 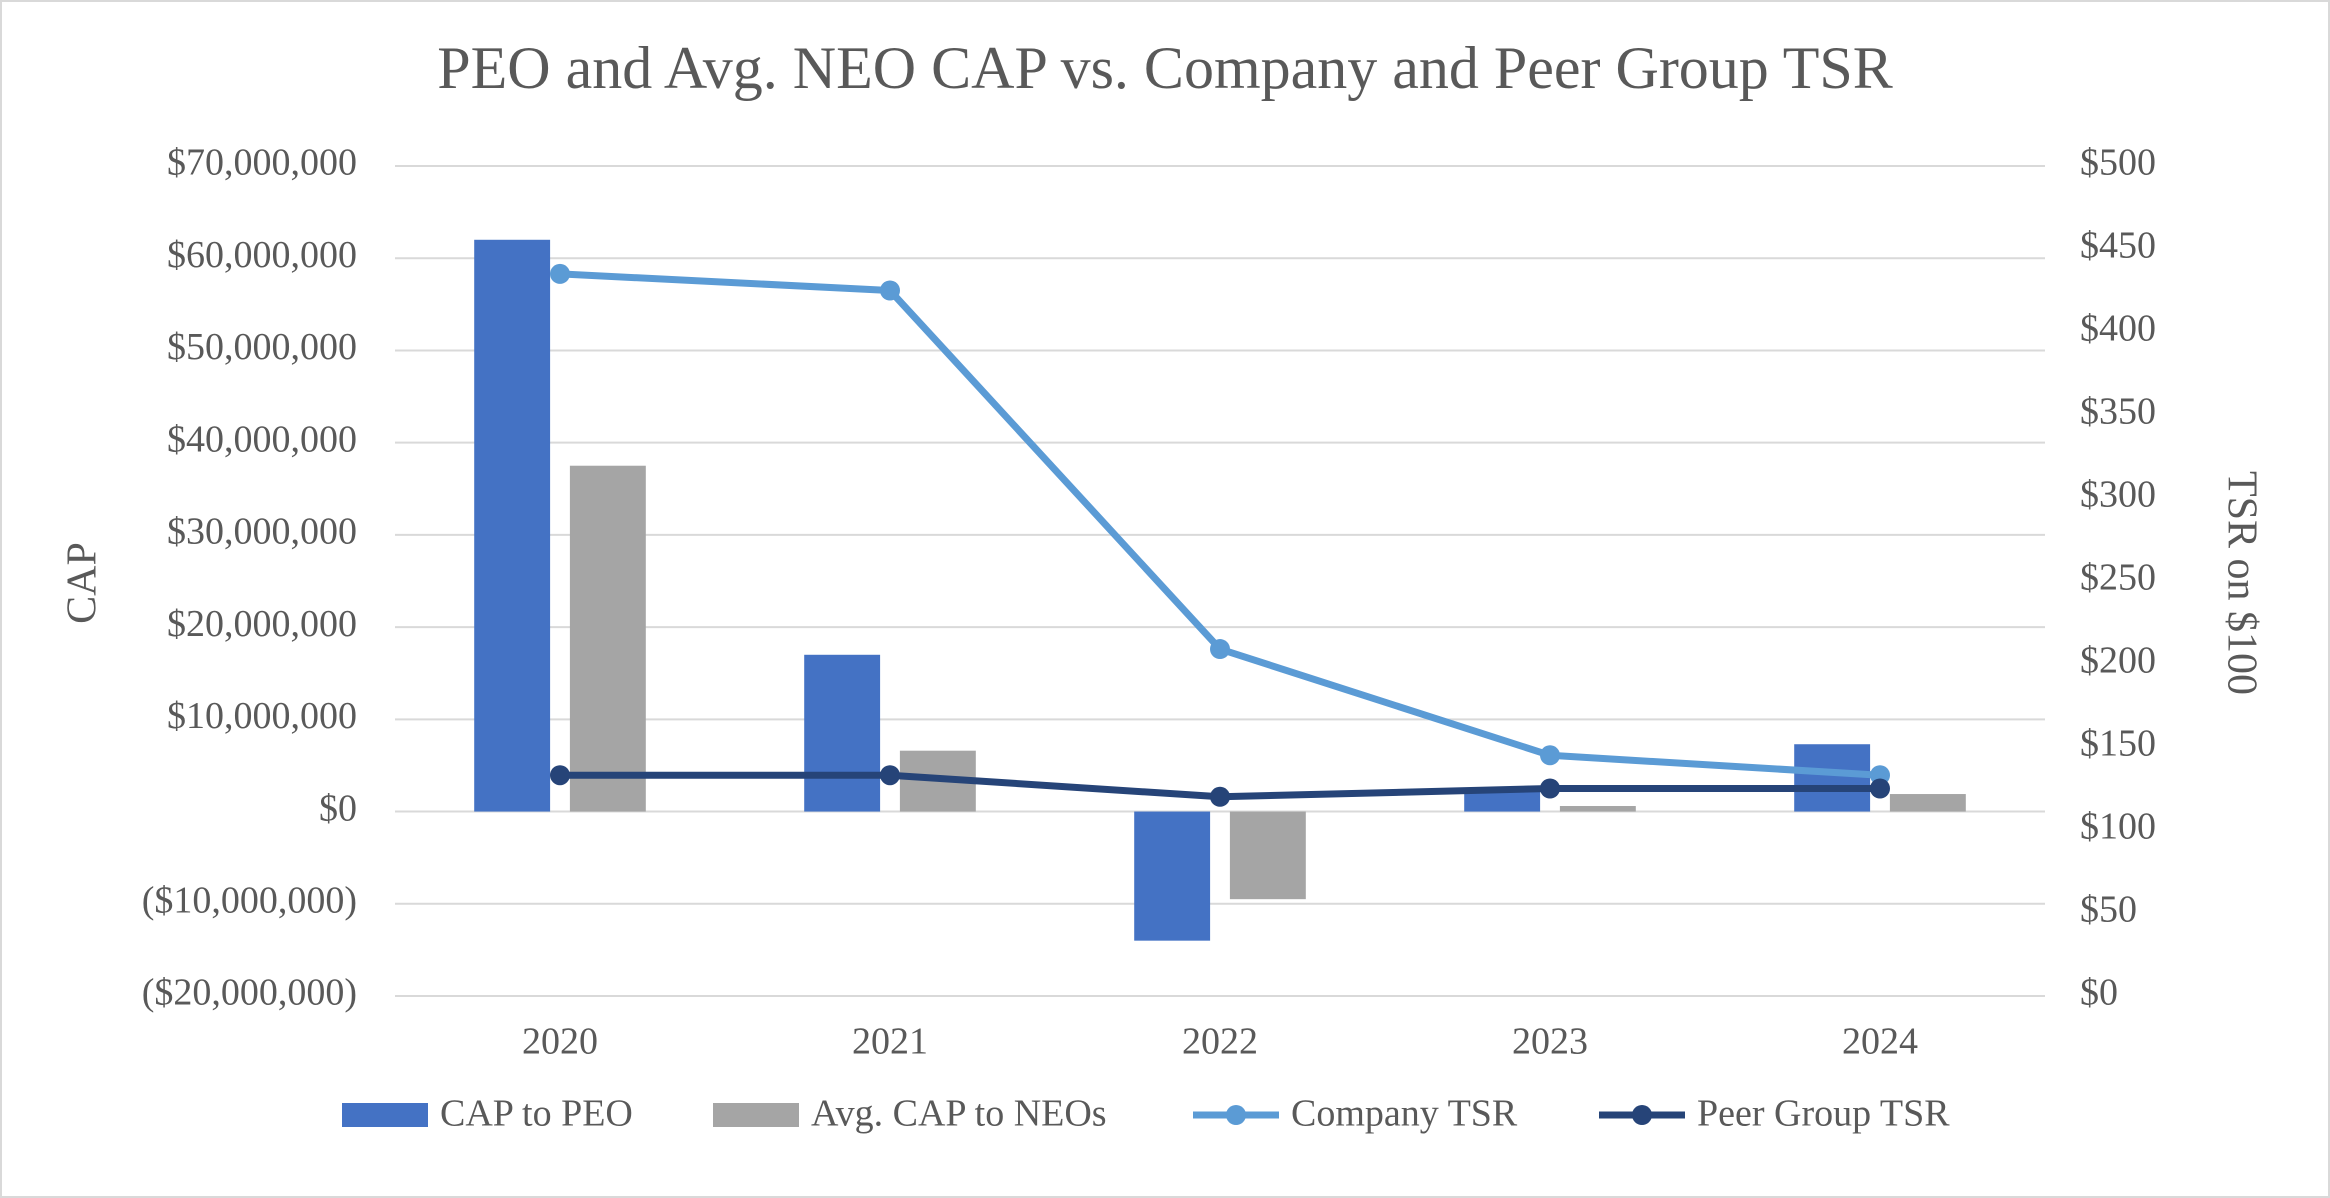 What do you see at coordinates (2099, 993) in the screenshot?
I see `y2-tick-label: $0` at bounding box center [2099, 993].